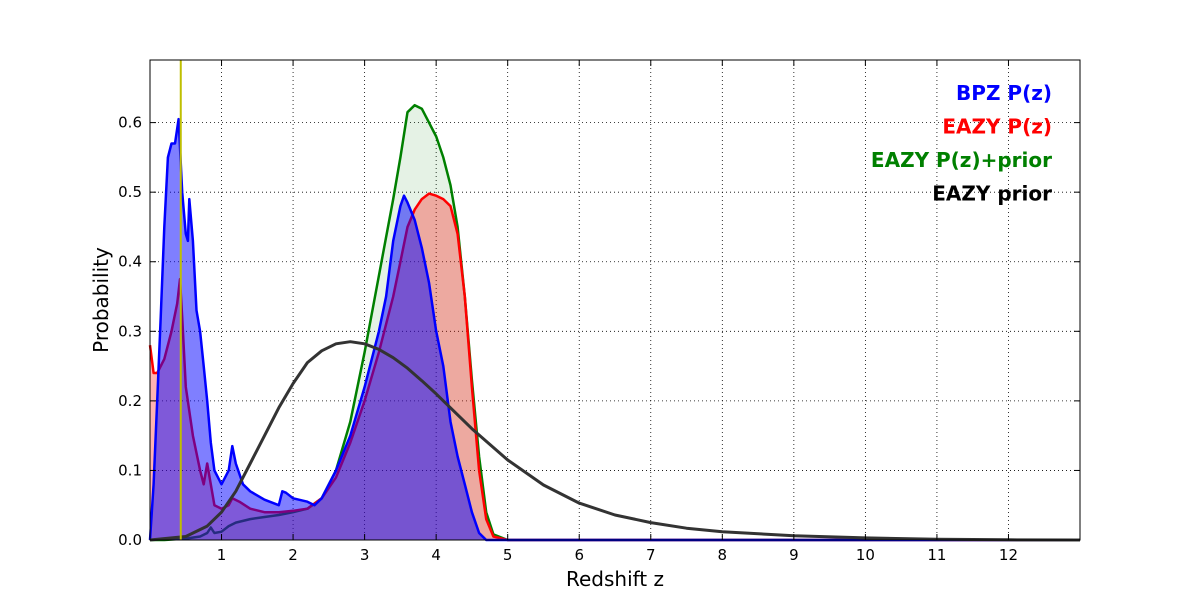 This screenshot has width=1200, height=600. I want to click on x-tick-label: 12, so click(1008, 555).